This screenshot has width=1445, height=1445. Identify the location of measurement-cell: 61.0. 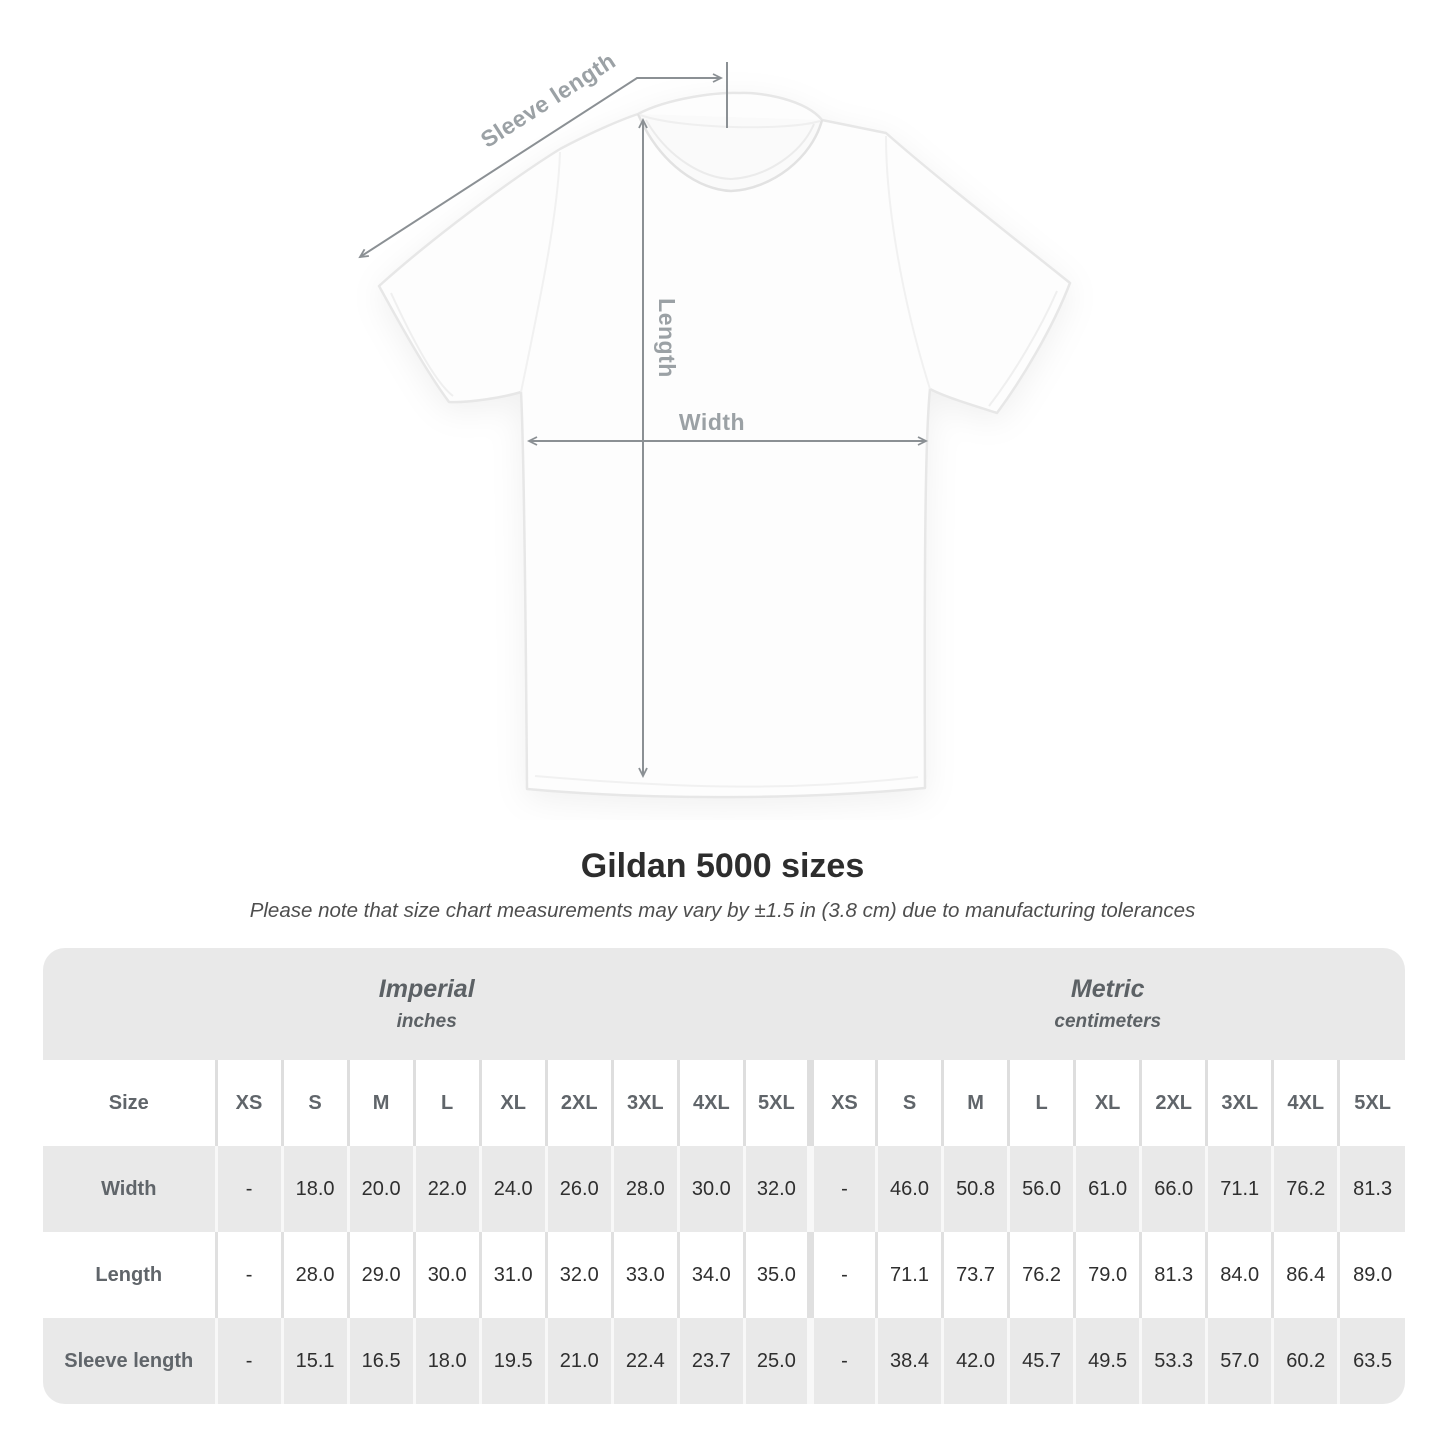
(1107, 1189).